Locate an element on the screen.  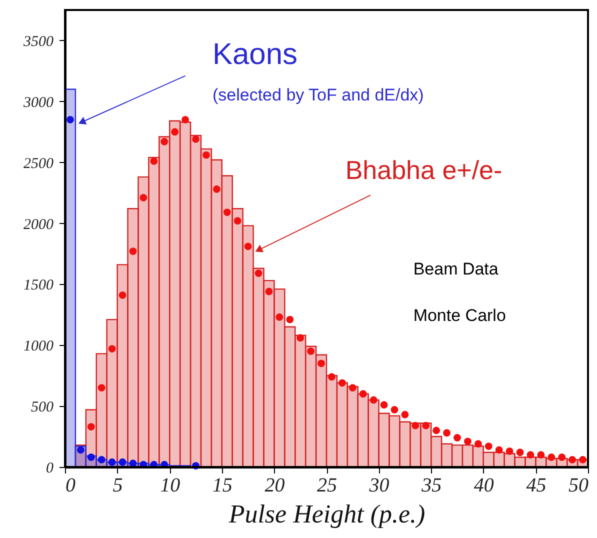
x-tick-label: 30 is located at coordinates (379, 485).